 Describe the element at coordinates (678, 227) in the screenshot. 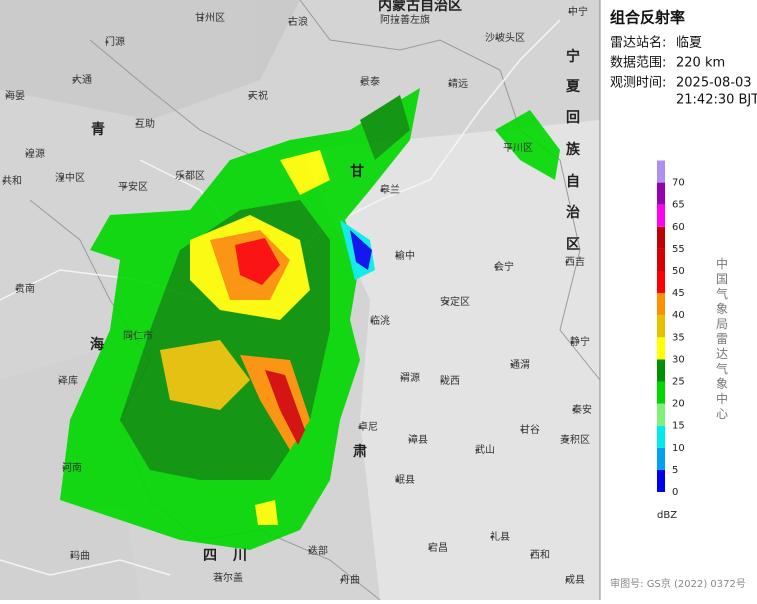

I see `legend-label: 60` at that location.